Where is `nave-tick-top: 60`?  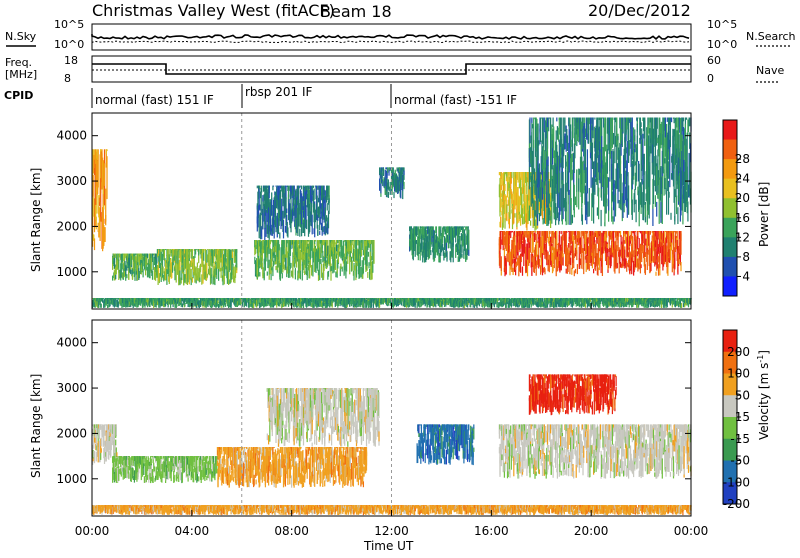 nave-tick-top: 60 is located at coordinates (714, 60).